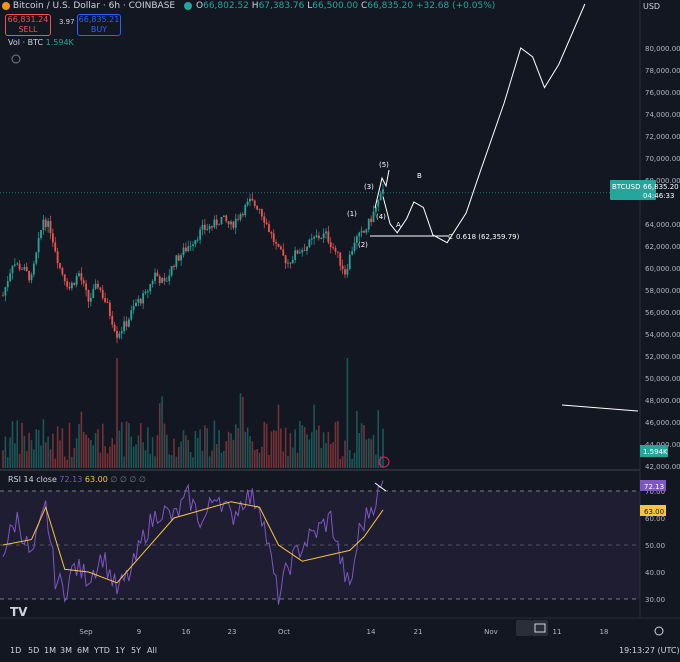 This screenshot has height=662, width=680. I want to click on wave-a-label: A, so click(398, 225).